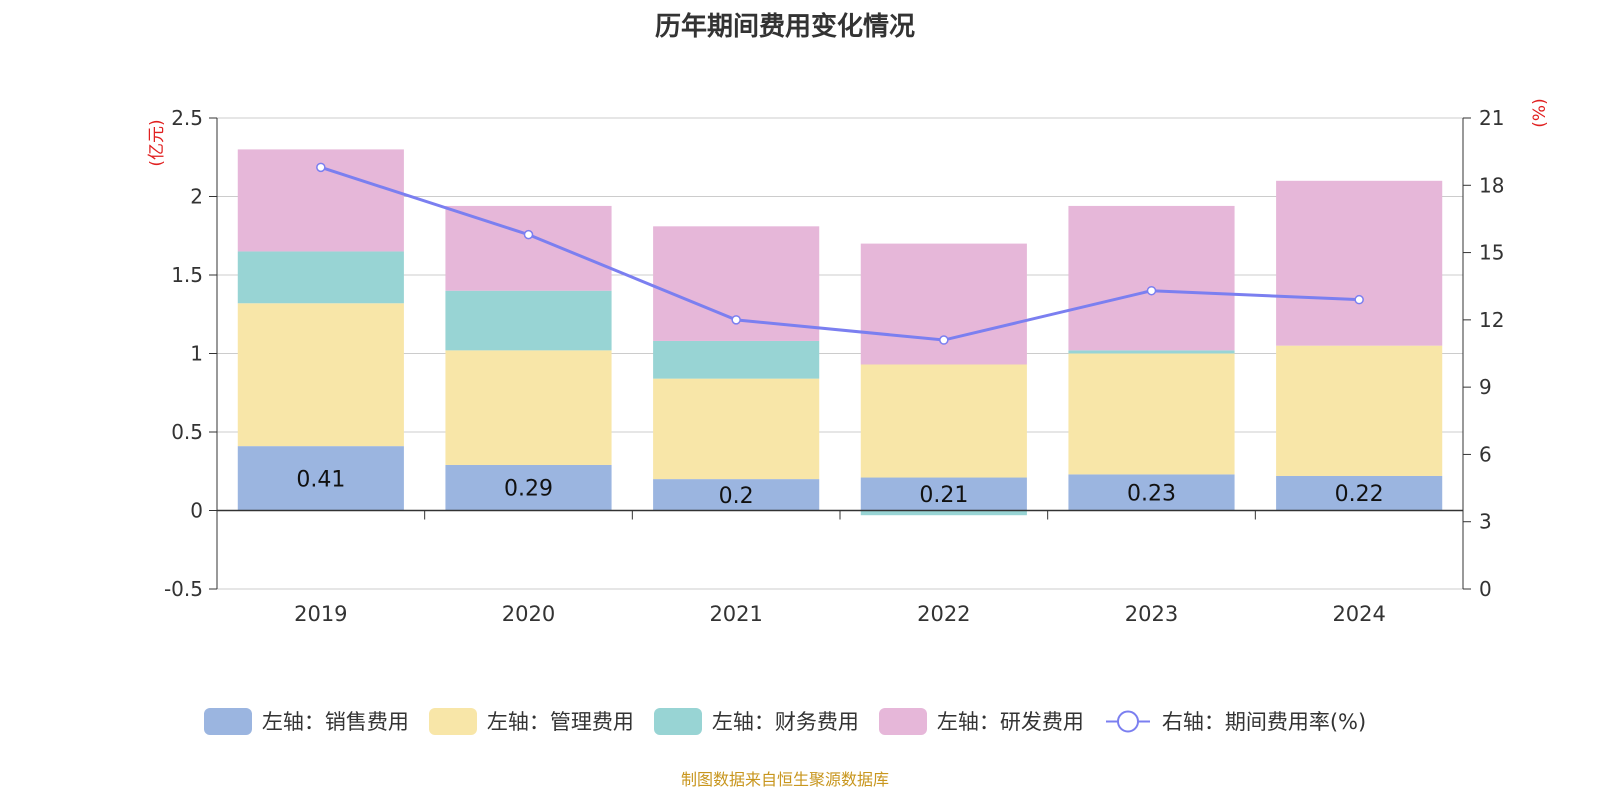 The height and width of the screenshot is (800, 1600). Describe the element at coordinates (735, 614) in the screenshot. I see `x-tick-label: 2021` at that location.